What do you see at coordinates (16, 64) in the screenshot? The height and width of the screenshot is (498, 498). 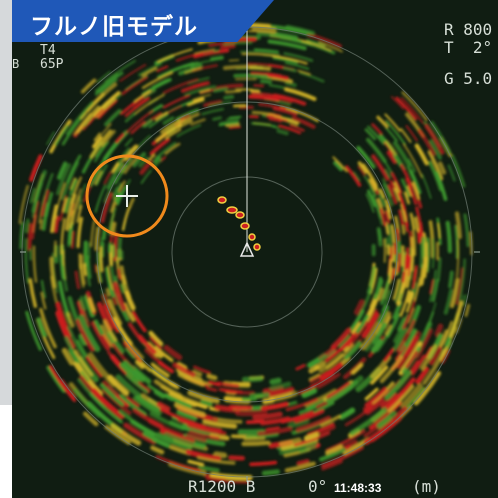 I see `osd-left-edge: B` at bounding box center [16, 64].